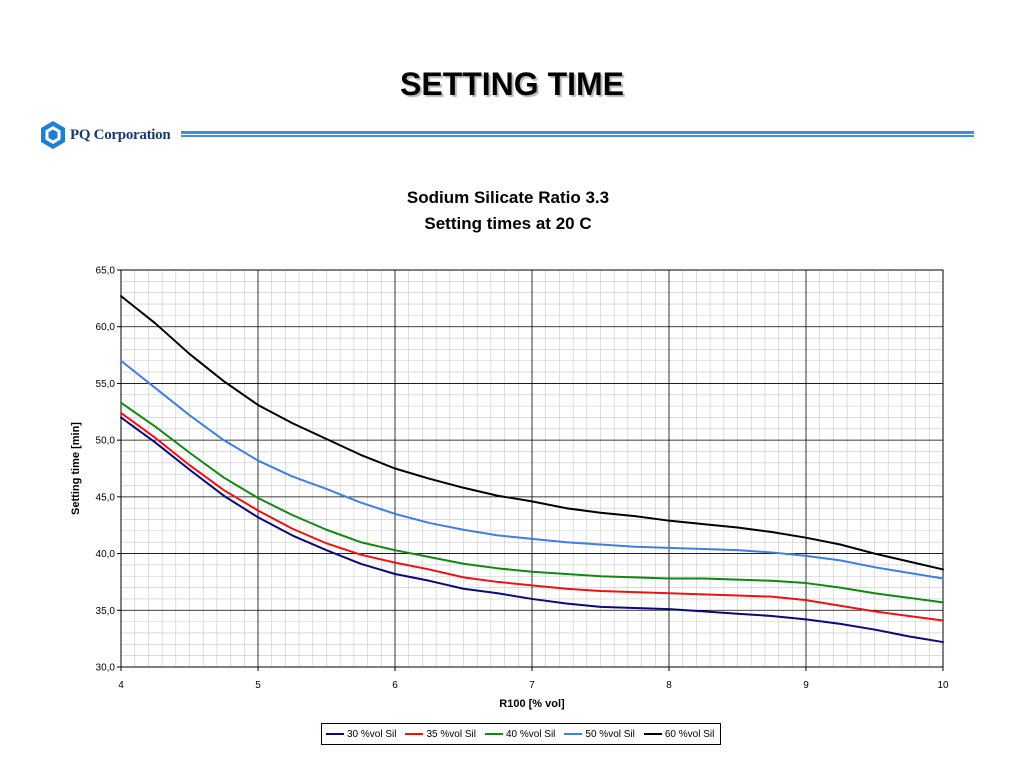 This screenshot has width=1024, height=768. I want to click on x-axis-ticks: 4 5 6 7 8 9 10, so click(533, 679).